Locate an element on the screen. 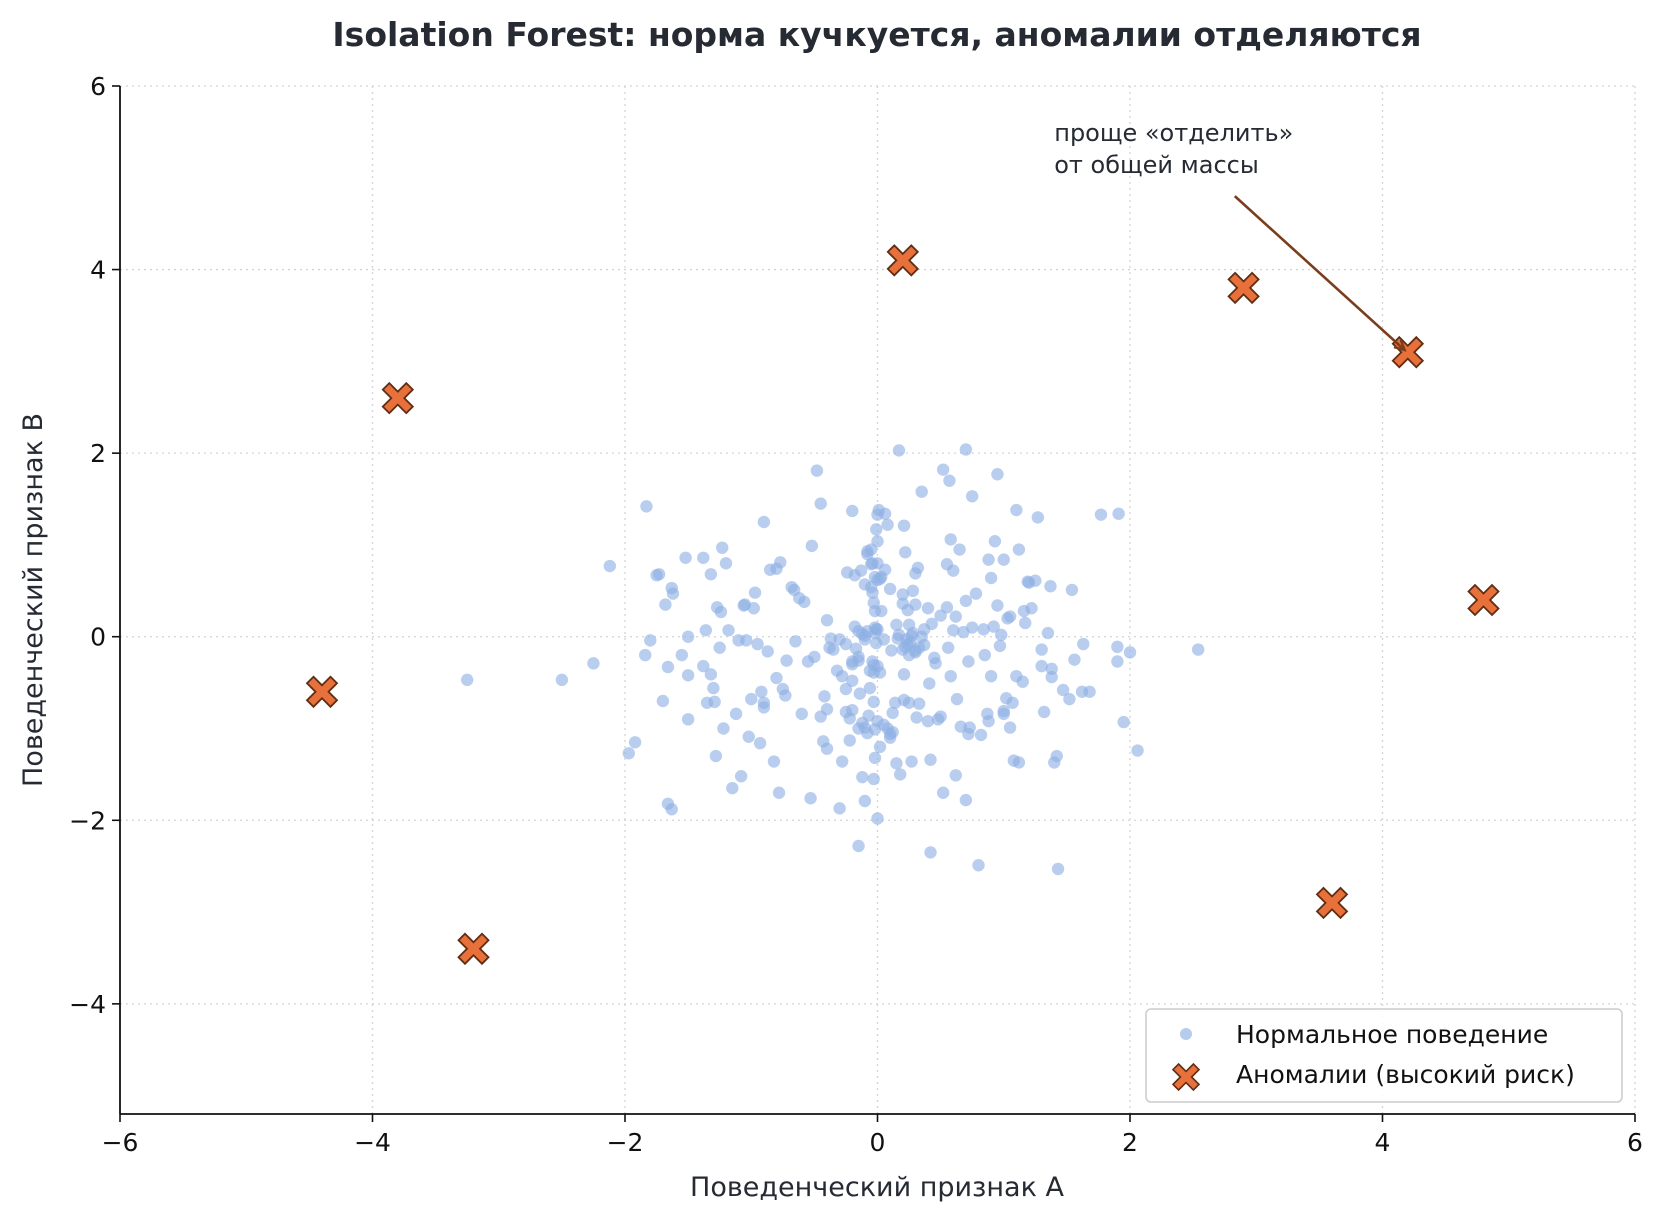  legend-frame is located at coordinates (1384, 1055).